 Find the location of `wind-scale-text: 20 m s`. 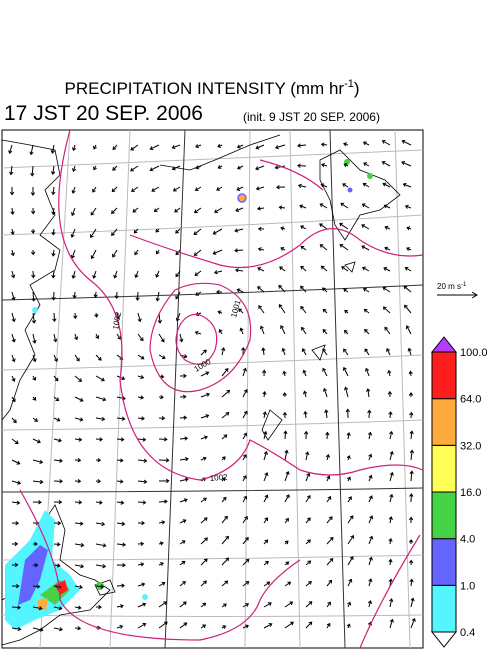

wind-scale-text: 20 m s is located at coordinates (449, 286).